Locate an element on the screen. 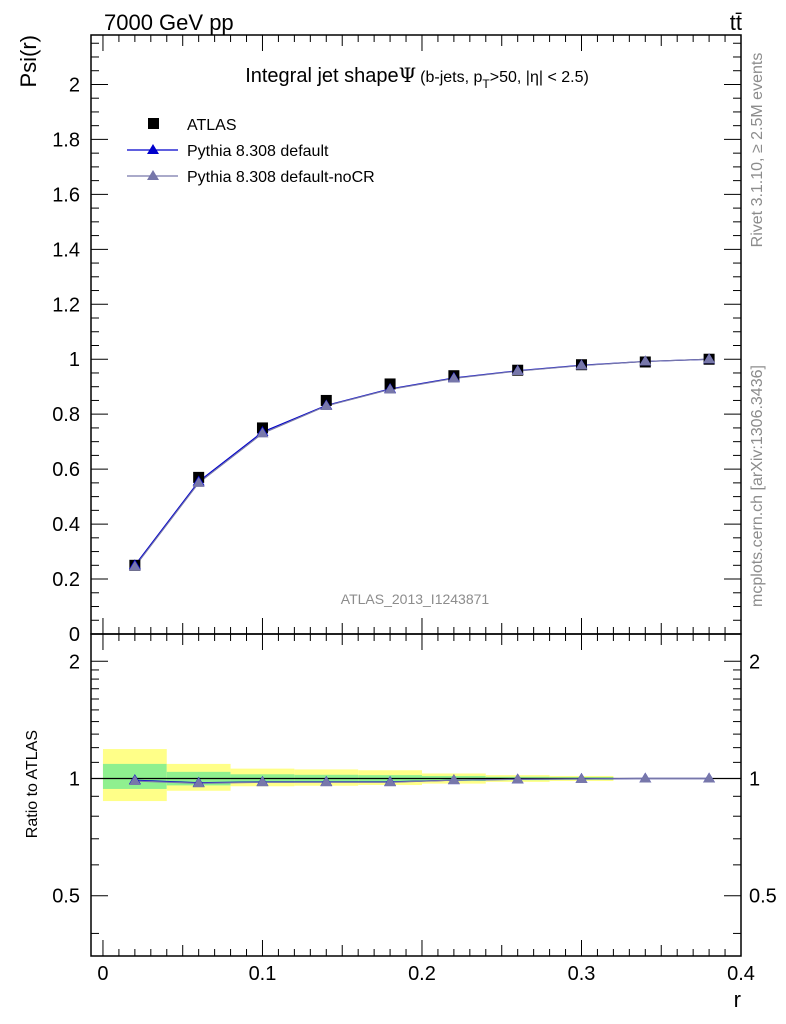 This screenshot has width=786, height=1024. header-energy-label: 7000 GeV pp is located at coordinates (169, 22).